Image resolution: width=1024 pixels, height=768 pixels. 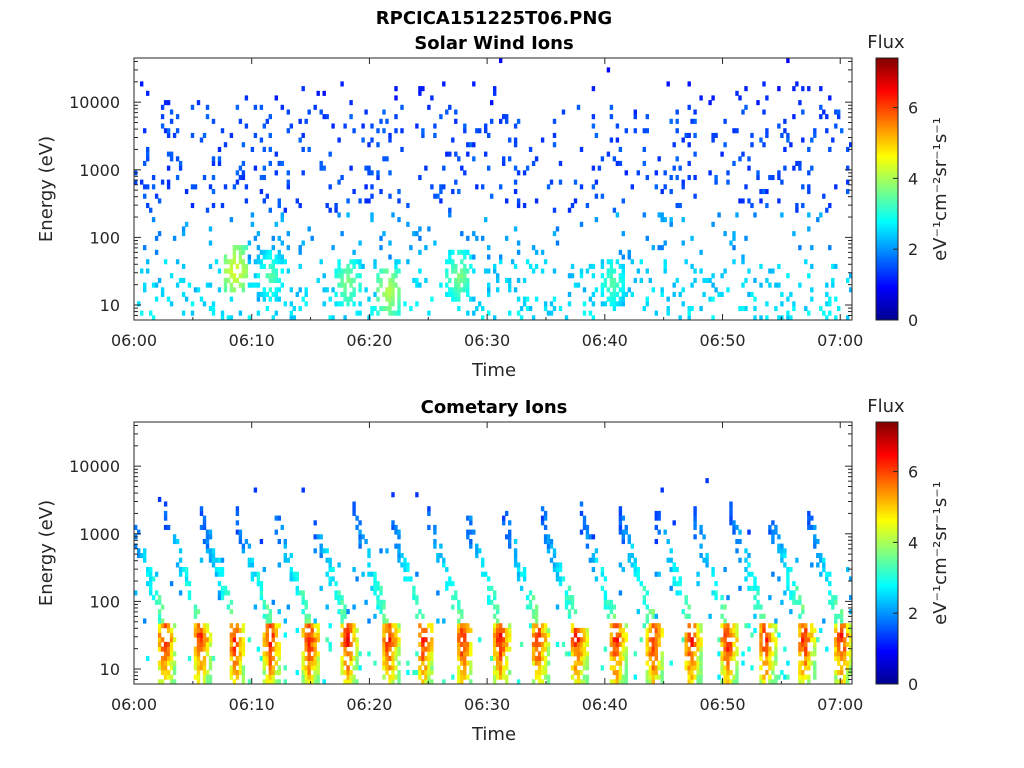 What do you see at coordinates (494, 407) in the screenshot?
I see `panel-title: Cometary Ions` at bounding box center [494, 407].